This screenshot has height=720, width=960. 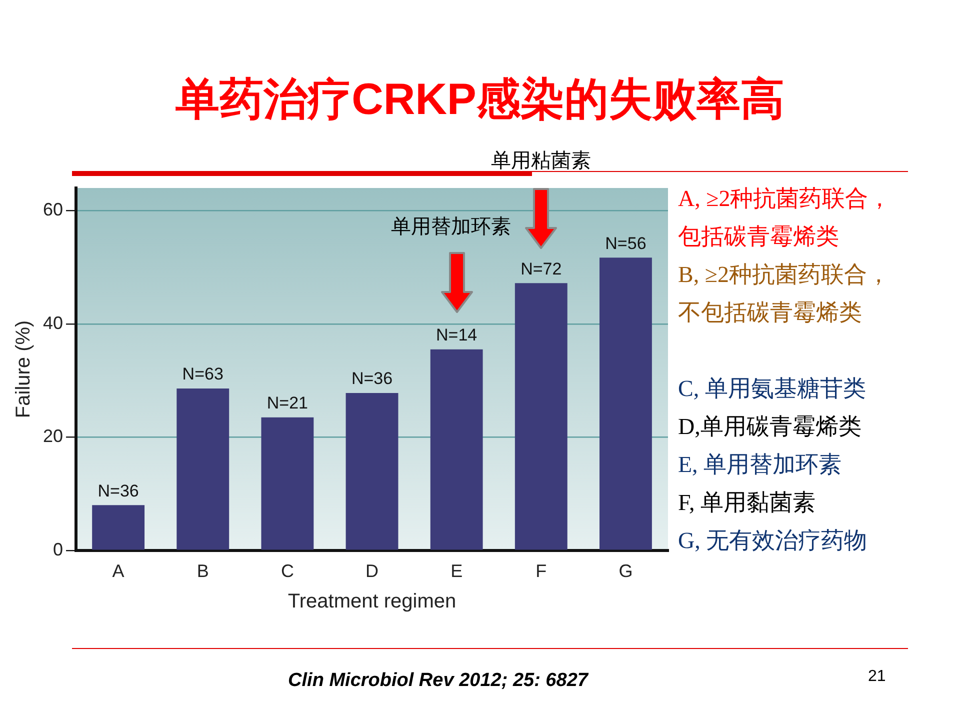 I want to click on text: F, 单用黏菌素, so click(x=747, y=503).